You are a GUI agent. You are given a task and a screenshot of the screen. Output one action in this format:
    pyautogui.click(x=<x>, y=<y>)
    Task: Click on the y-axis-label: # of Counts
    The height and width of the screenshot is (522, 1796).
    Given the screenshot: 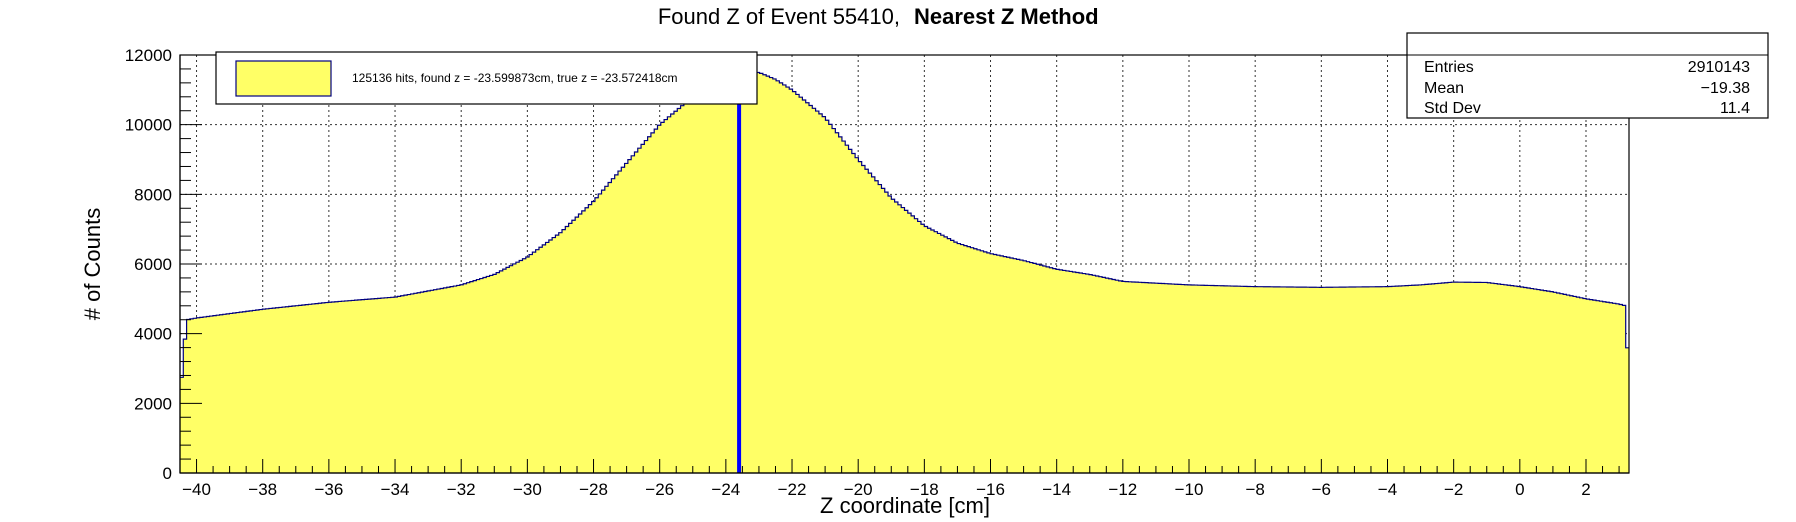 What is the action you would take?
    pyautogui.click(x=92, y=264)
    